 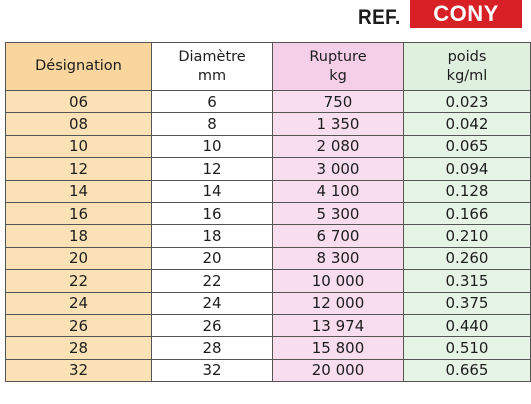 I want to click on table-row: 12 12 3 000 0.094, so click(x=268, y=169).